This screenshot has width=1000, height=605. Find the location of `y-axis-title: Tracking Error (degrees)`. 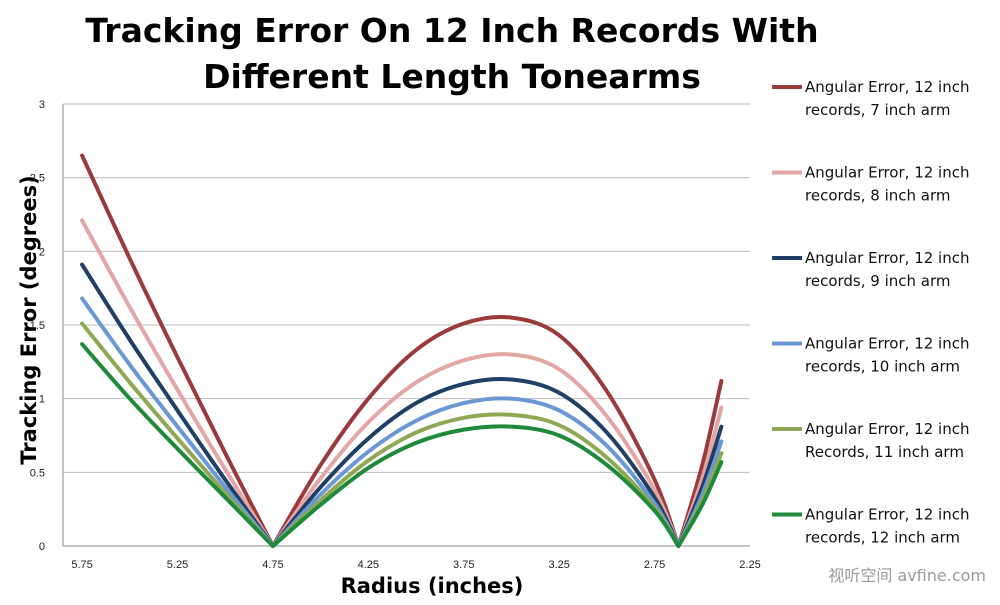

y-axis-title: Tracking Error (degrees) is located at coordinates (29, 319).